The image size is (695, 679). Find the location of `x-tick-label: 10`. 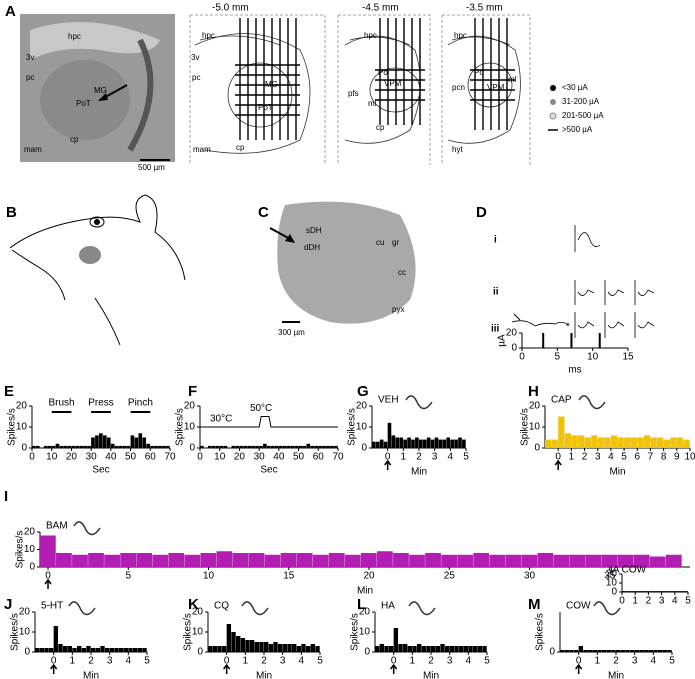

x-tick-label: 10 is located at coordinates (593, 357).